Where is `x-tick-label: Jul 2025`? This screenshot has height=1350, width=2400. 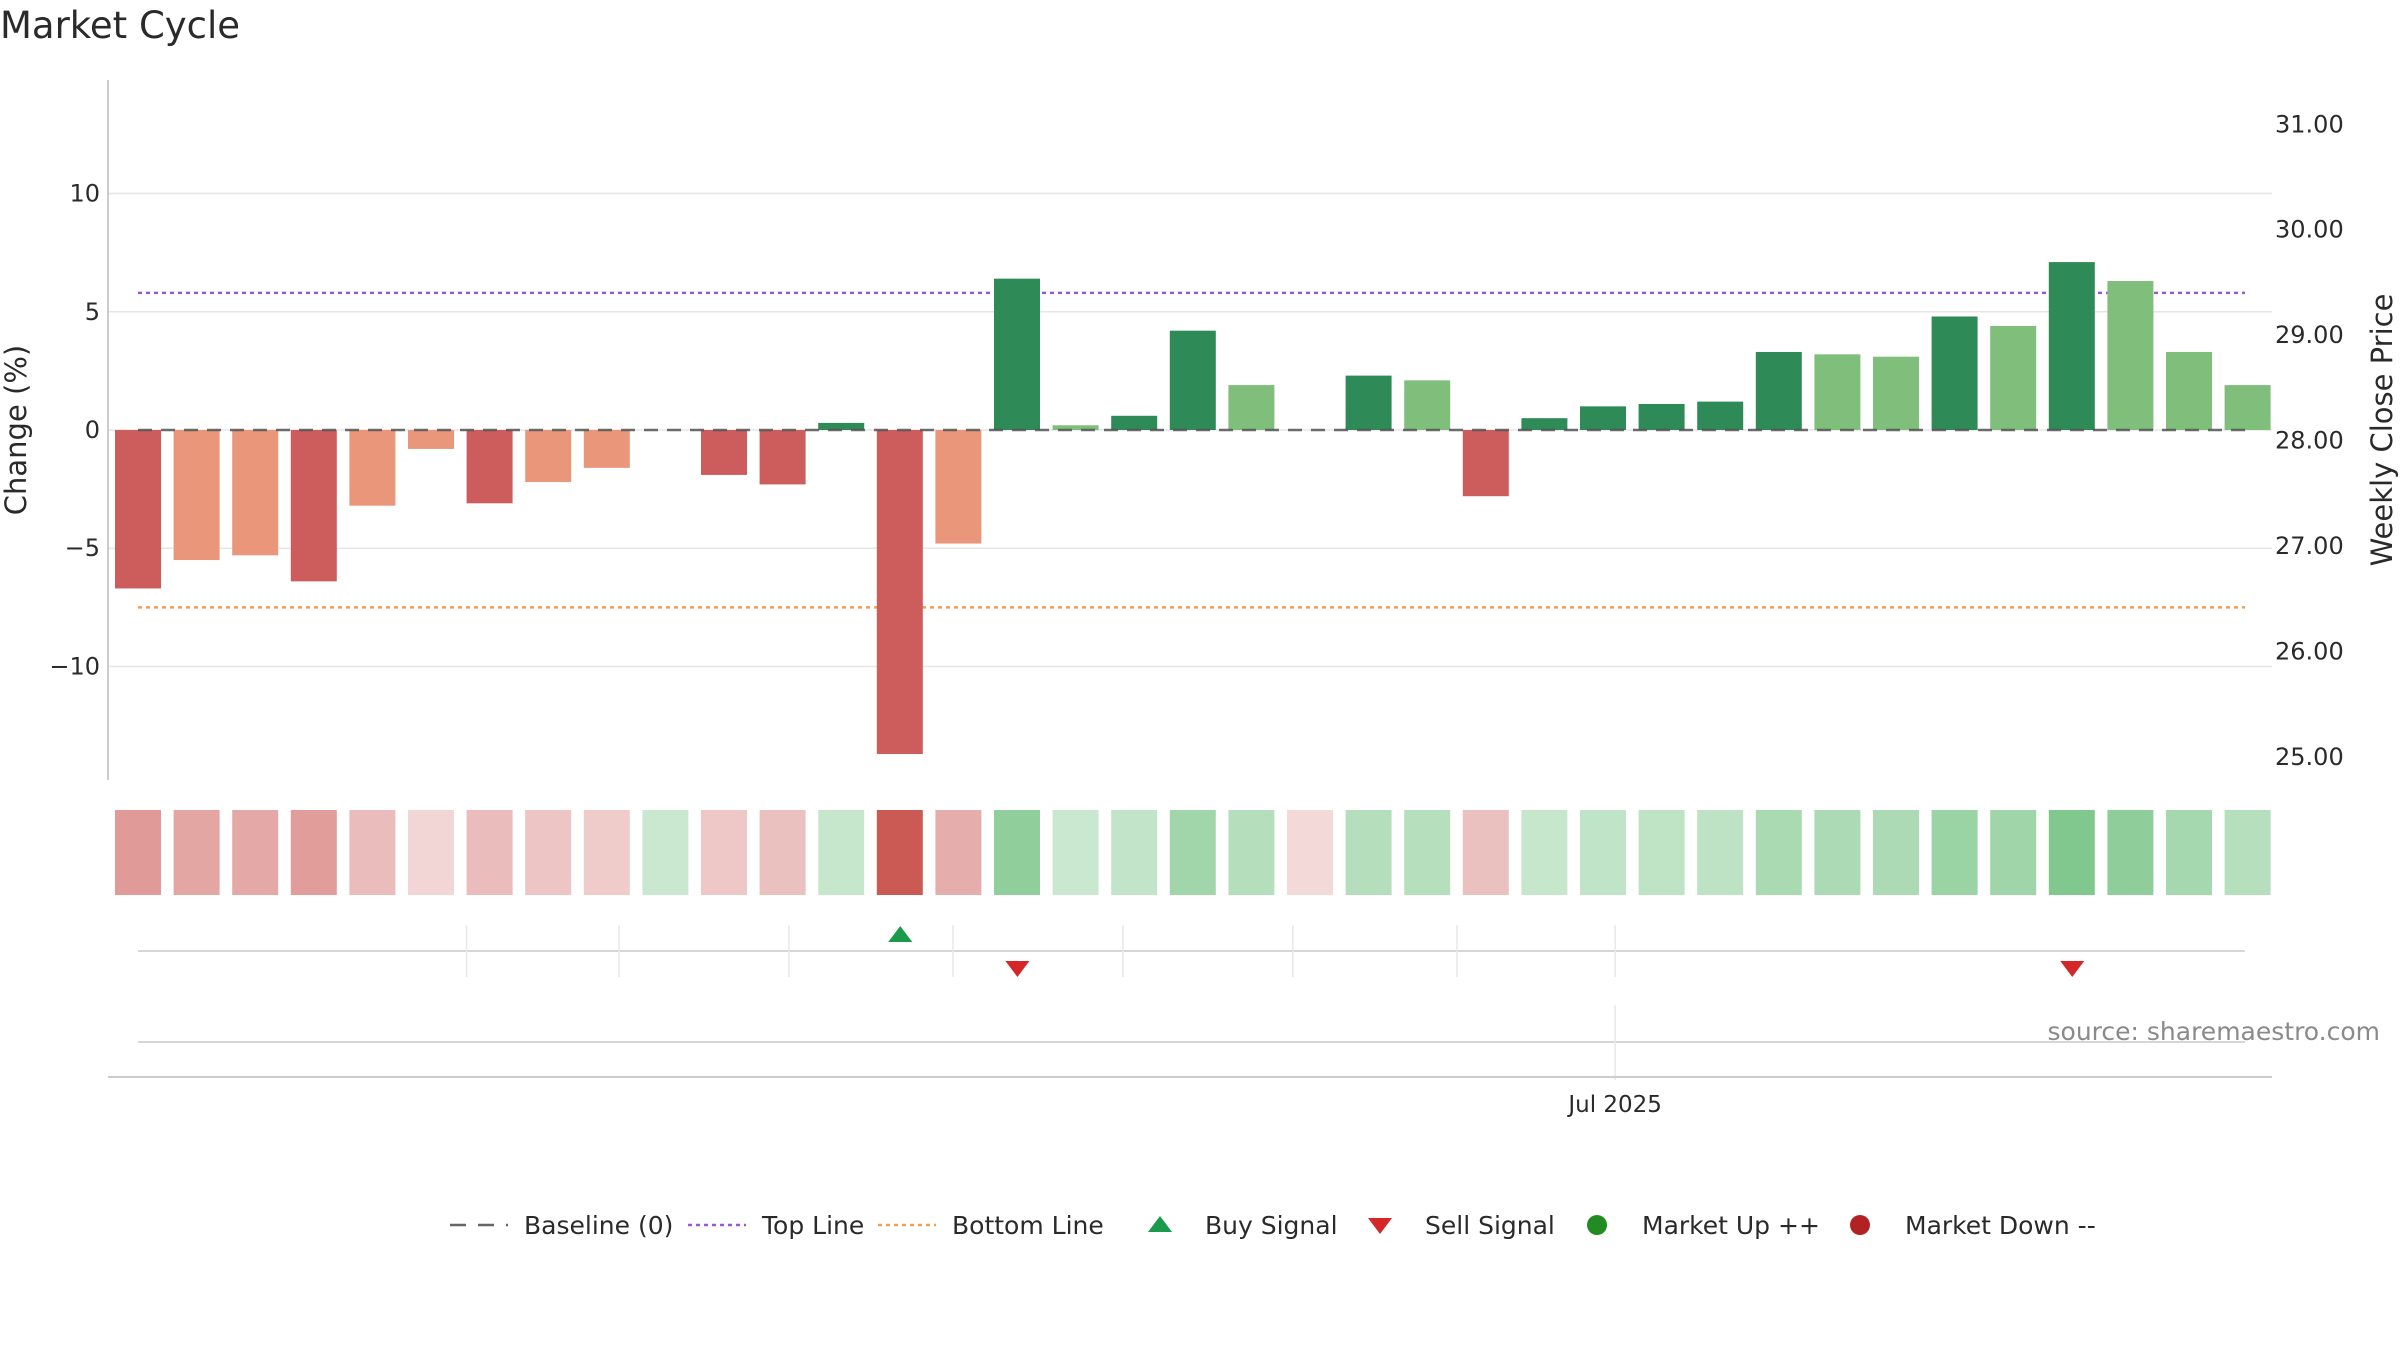 x-tick-label: Jul 2025 is located at coordinates (1614, 1105).